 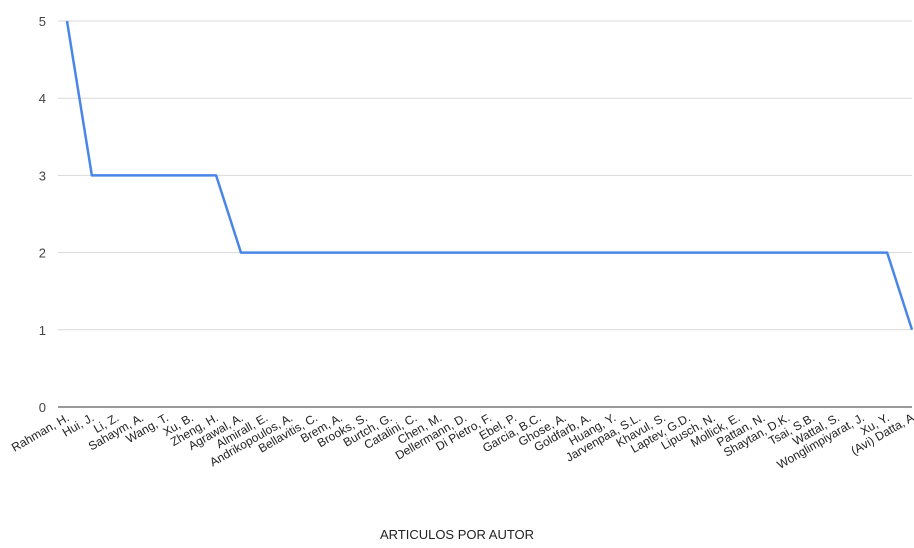 What do you see at coordinates (42, 330) in the screenshot?
I see `y-tick-label: 1` at bounding box center [42, 330].